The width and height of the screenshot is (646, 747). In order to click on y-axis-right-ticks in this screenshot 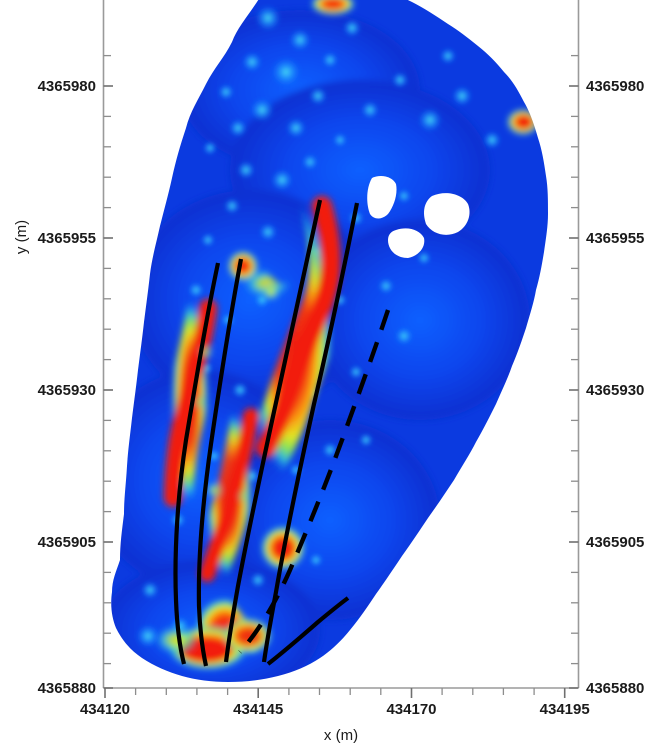, I will do `click(574, 371)`.